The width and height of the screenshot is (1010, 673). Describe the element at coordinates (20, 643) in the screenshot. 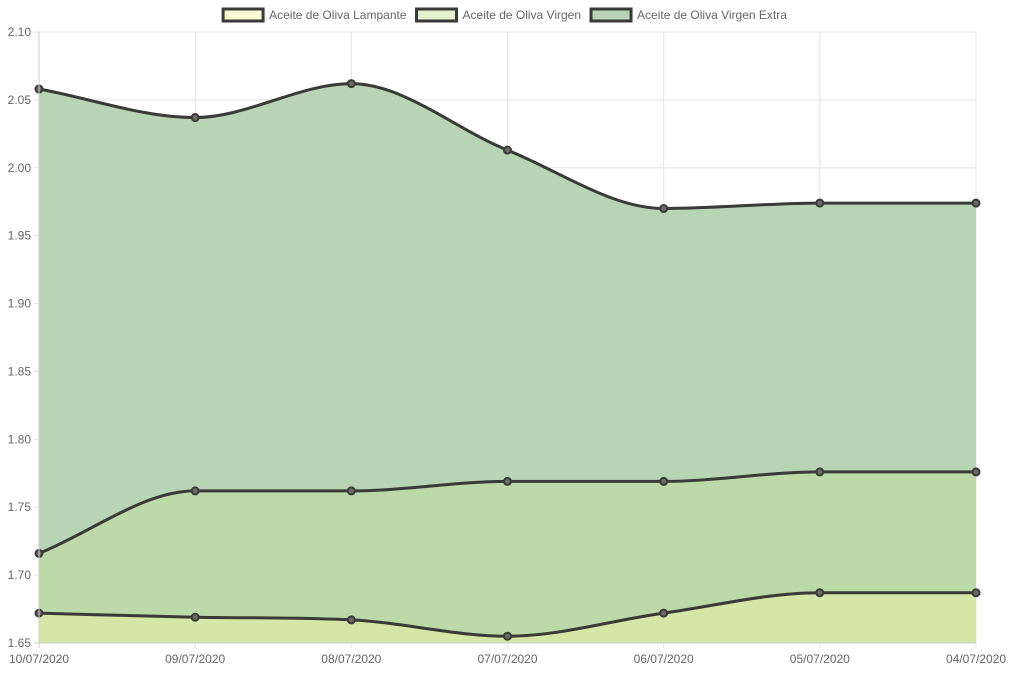

I see `y-tick-label: 1.65` at that location.